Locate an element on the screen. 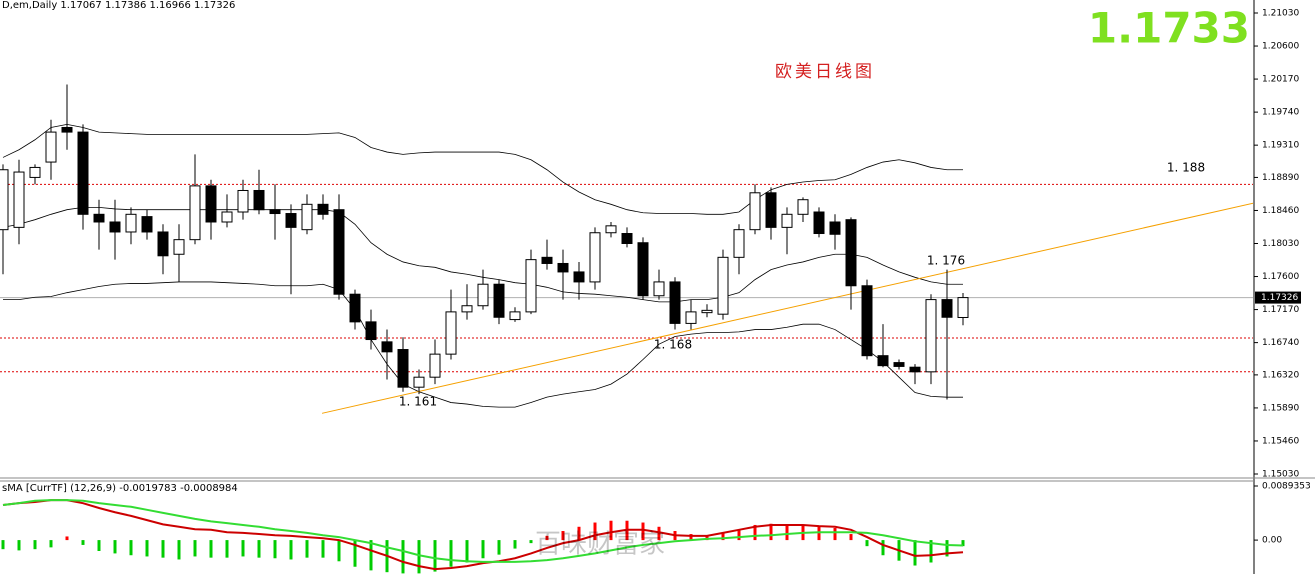 This screenshot has height=574, width=1315. band-line is located at coordinates (482, 169).